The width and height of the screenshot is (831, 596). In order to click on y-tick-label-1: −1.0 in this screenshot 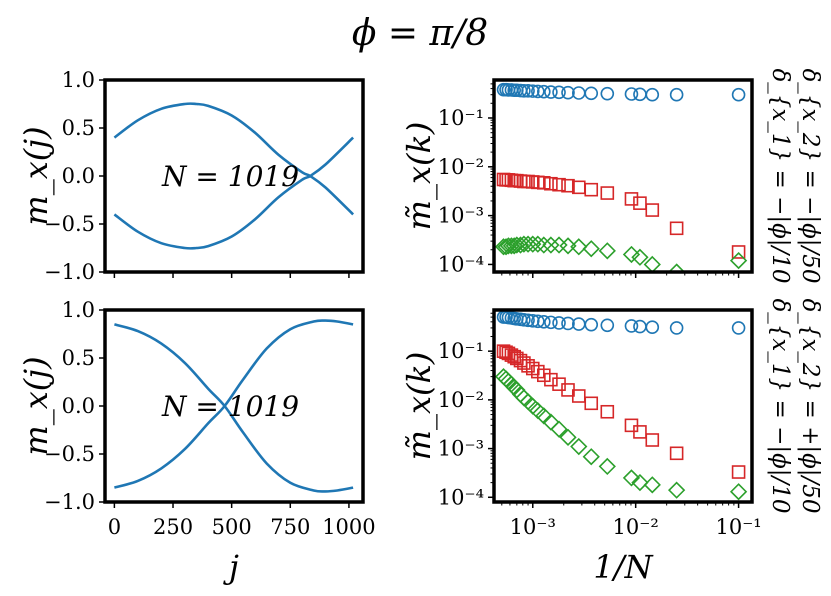, I will do `click(69, 272)`.